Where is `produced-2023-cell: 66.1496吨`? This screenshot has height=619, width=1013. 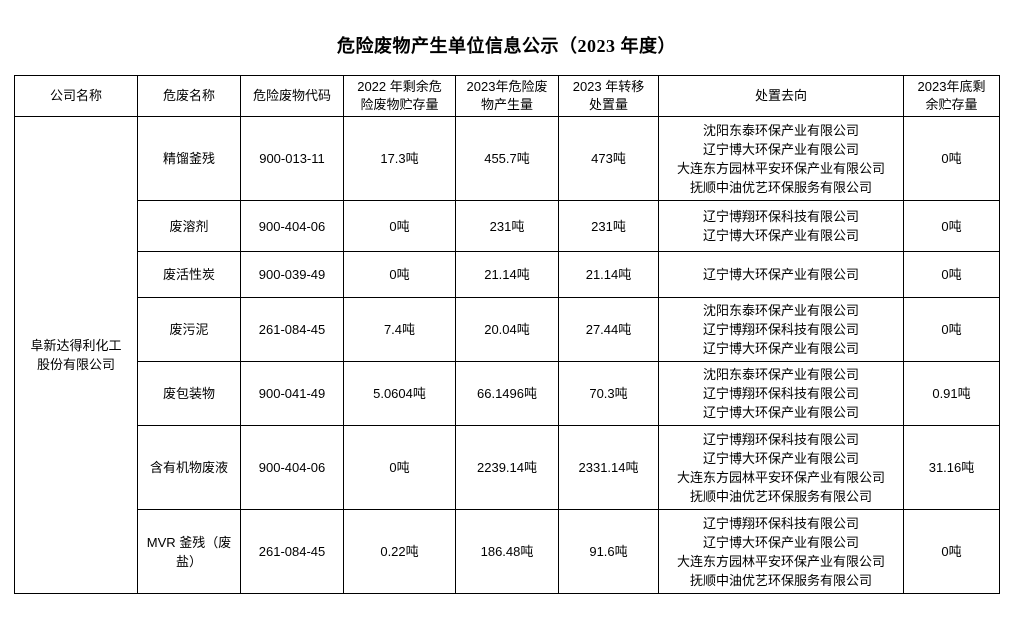
produced-2023-cell: 66.1496吨 is located at coordinates (507, 393).